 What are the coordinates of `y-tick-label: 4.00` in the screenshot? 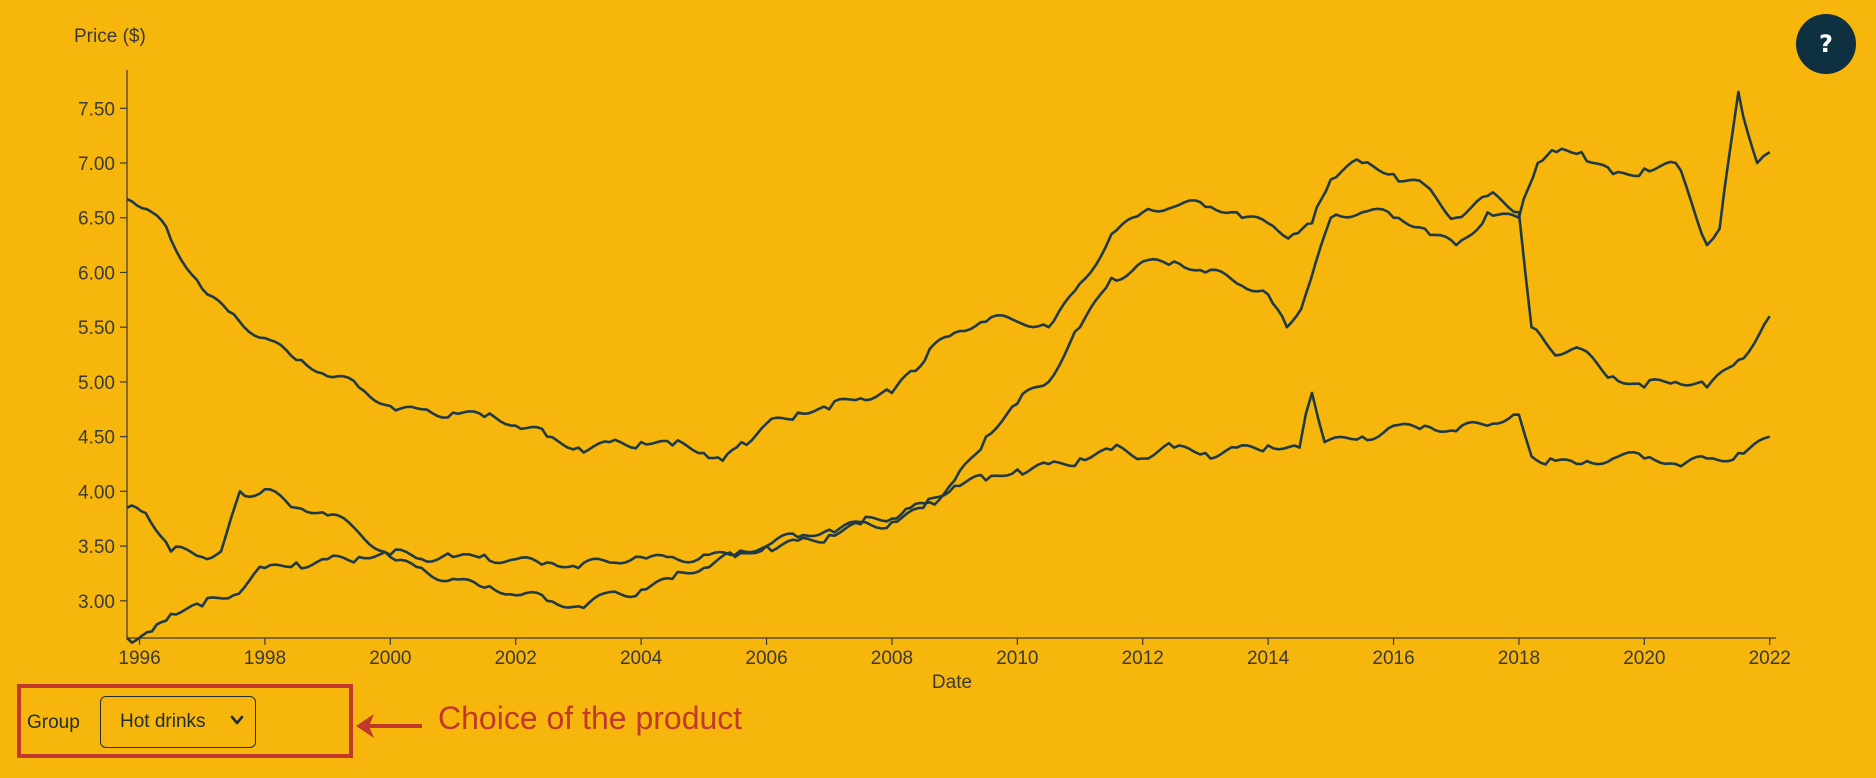 It's located at (96, 492).